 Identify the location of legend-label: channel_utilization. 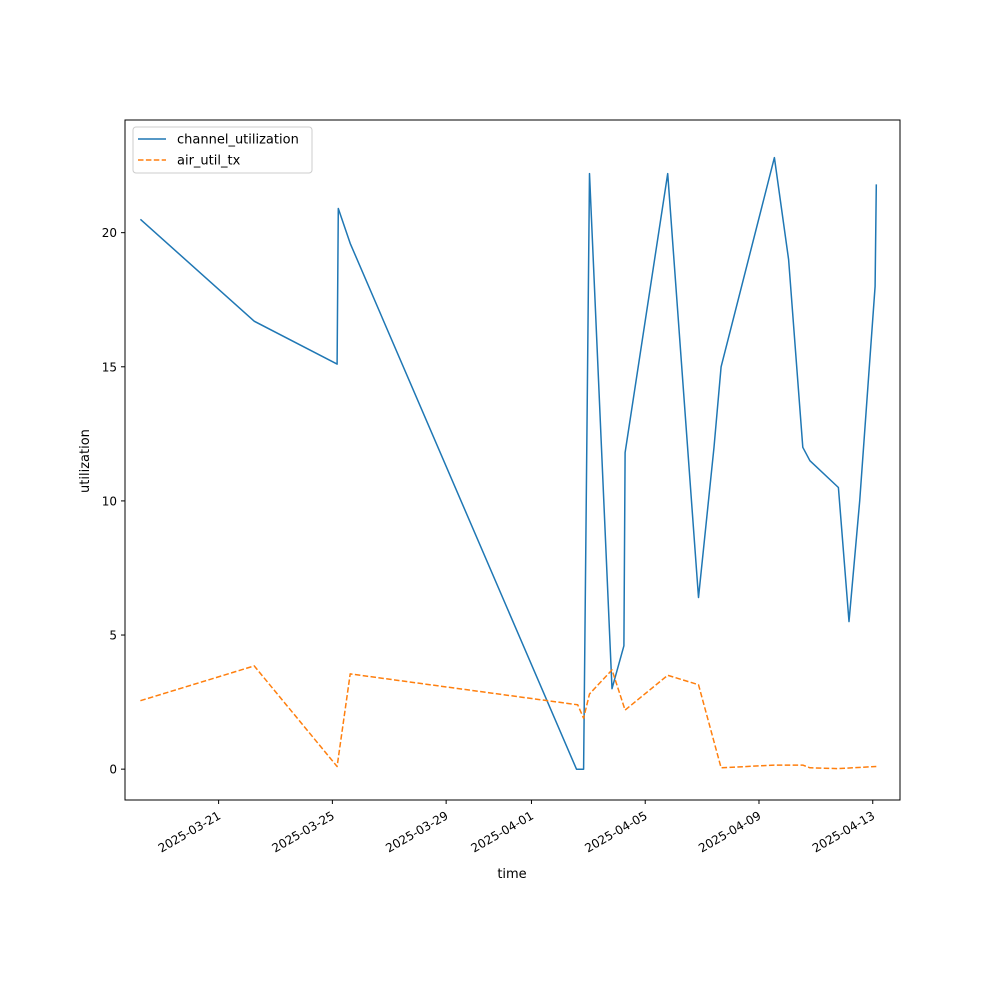
(238, 140).